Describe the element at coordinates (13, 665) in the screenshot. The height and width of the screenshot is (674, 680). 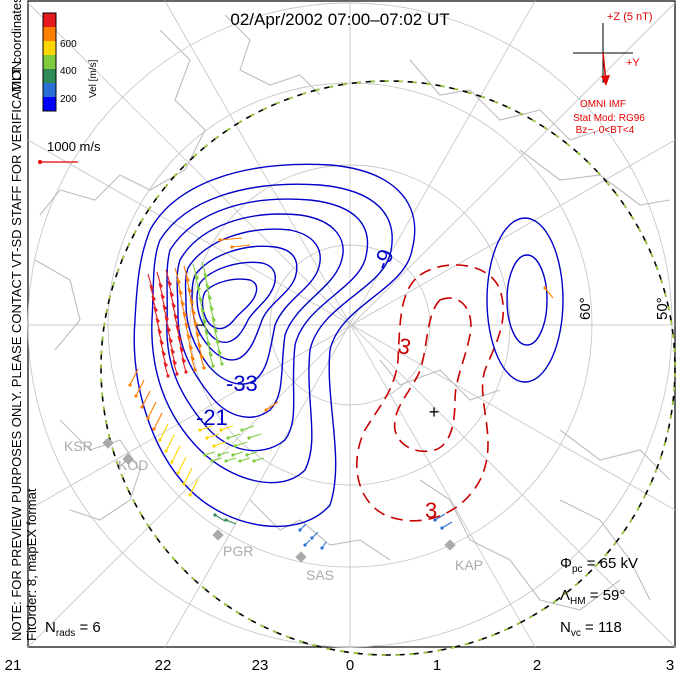
I see `mlt-tick-21: 21` at that location.